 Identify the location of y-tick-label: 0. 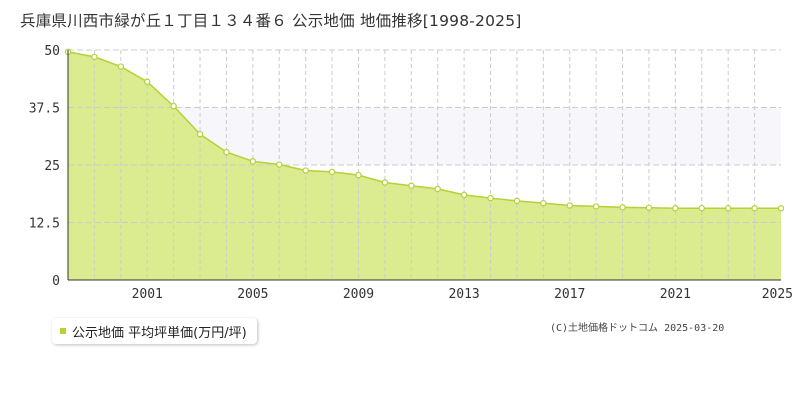
(56, 281).